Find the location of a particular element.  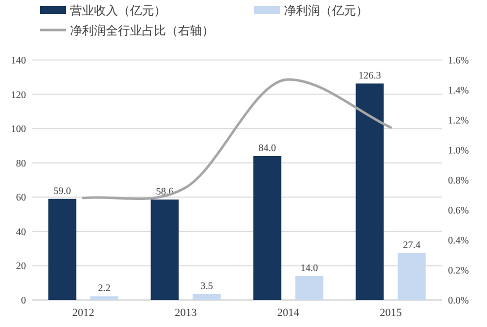

data-label: 2.2 is located at coordinates (104, 288).